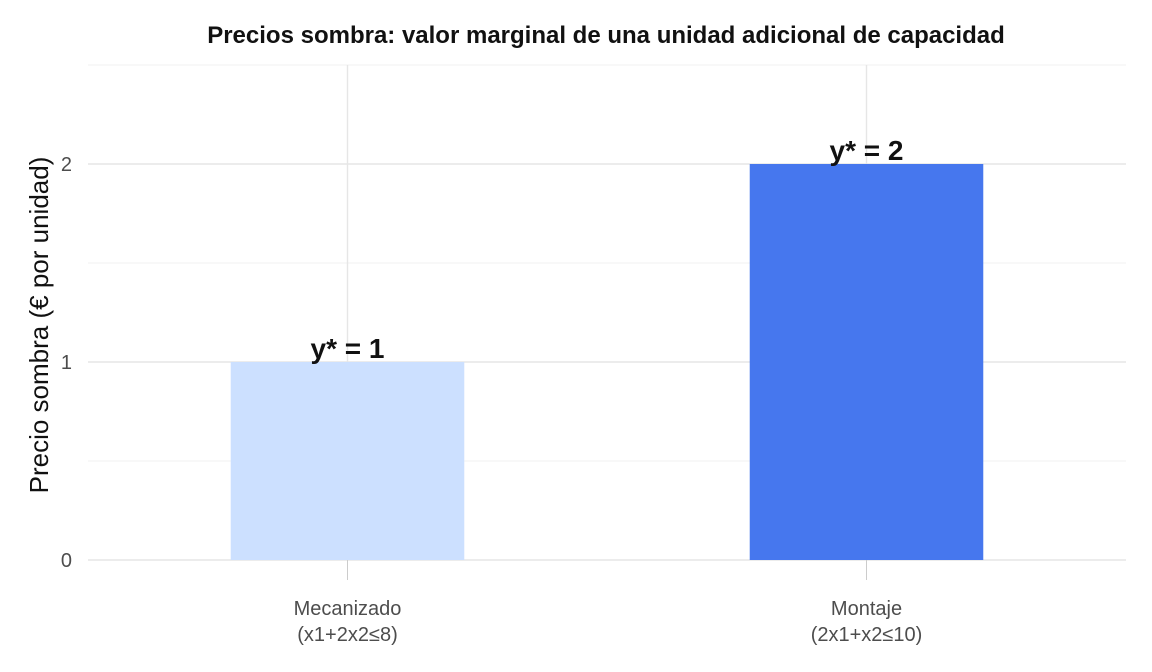  What do you see at coordinates (347, 635) in the screenshot?
I see `x-category-label: (x1+2x2≤8)` at bounding box center [347, 635].